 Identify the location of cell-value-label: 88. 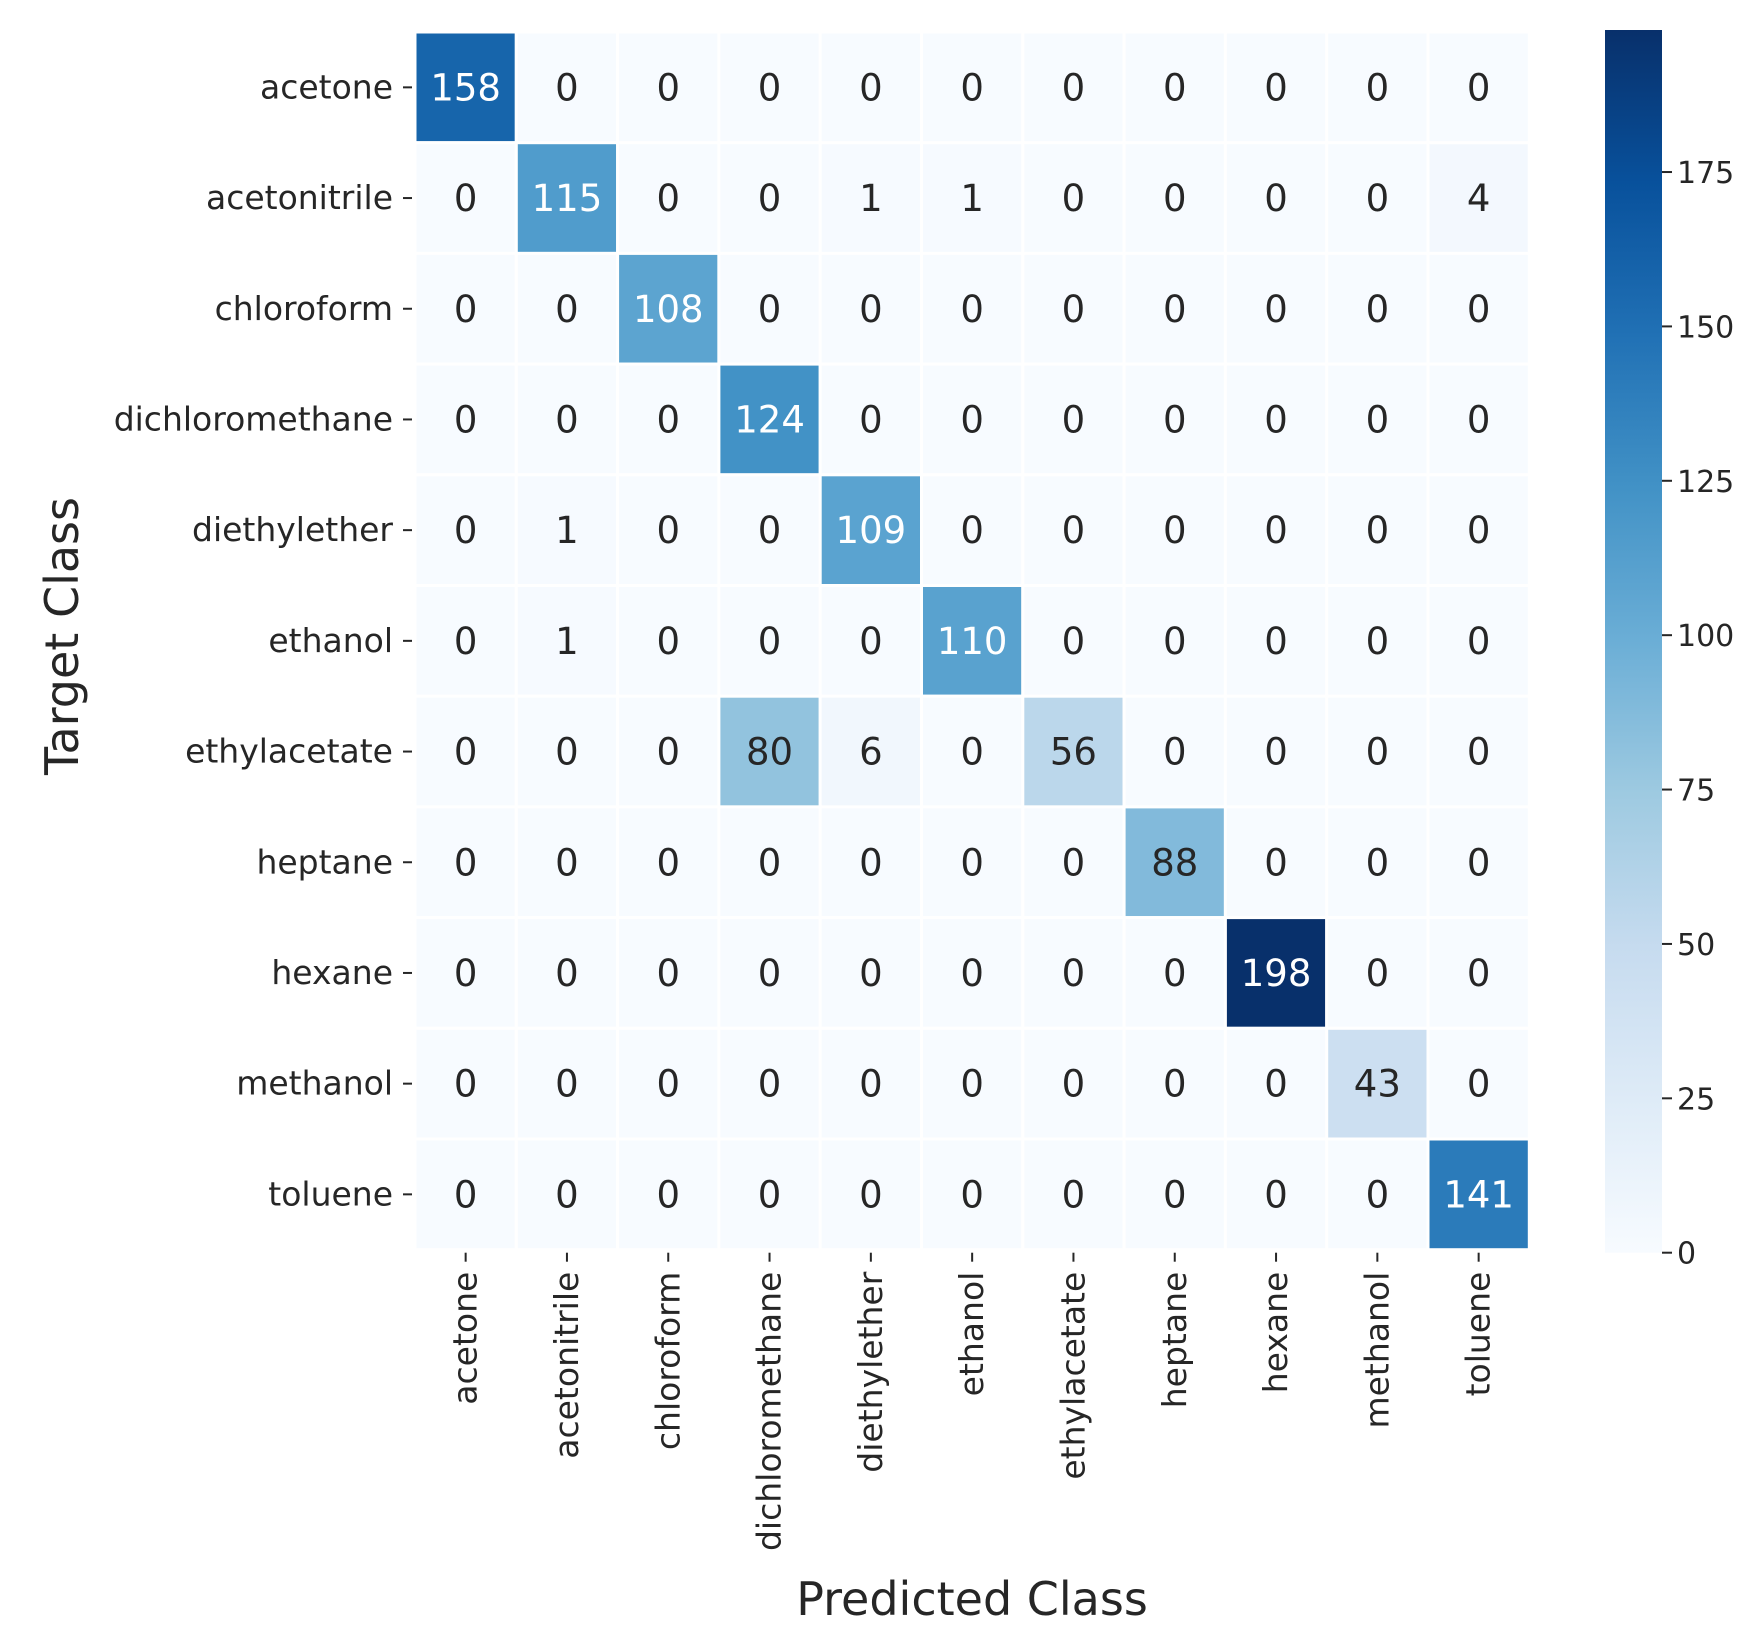
(1174, 862).